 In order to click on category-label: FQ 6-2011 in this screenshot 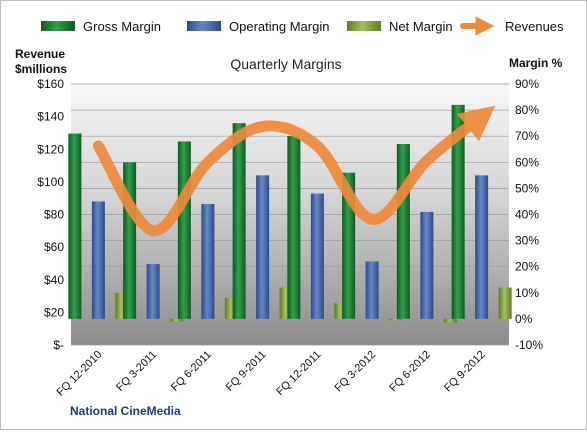, I will do `click(191, 371)`.